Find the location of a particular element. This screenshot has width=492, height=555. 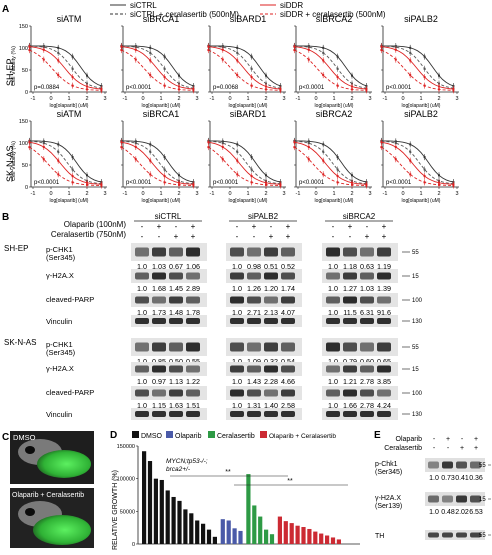

mw-marker: 130 is located at coordinates (417, 415).